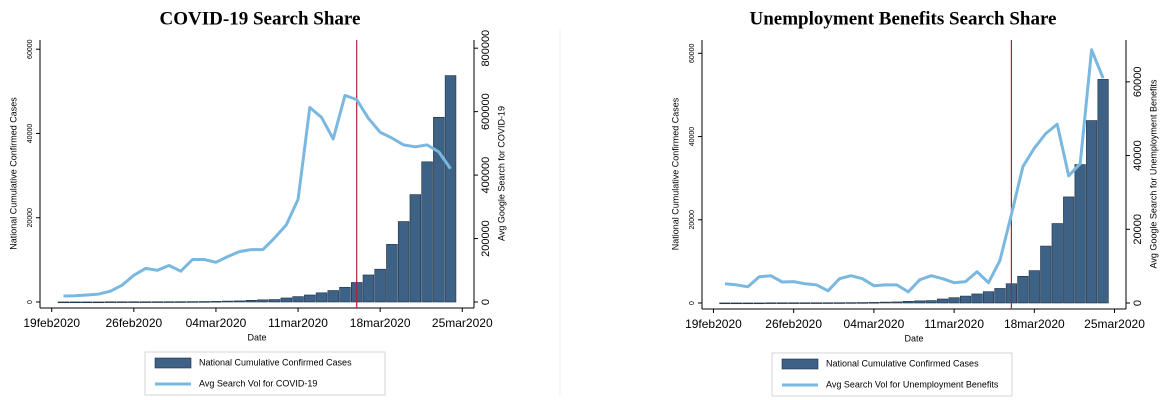 The image size is (1163, 400). I want to click on y2-axis-title: Avg Google Search for COVID-19, so click(501, 173).